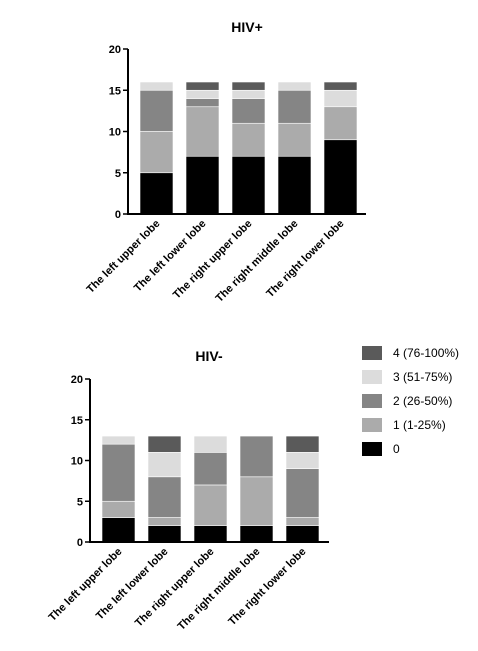  I want to click on legend-label: 0, so click(396, 449).